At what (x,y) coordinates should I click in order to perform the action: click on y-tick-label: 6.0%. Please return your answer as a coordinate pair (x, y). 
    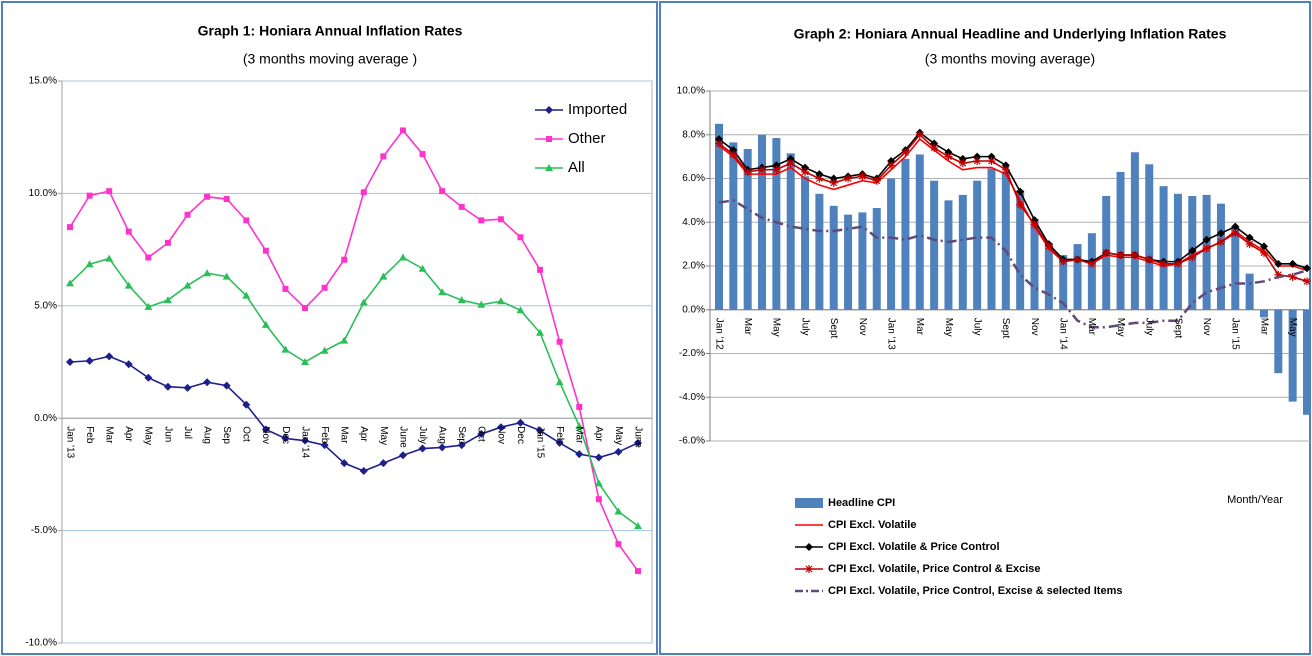
    Looking at the image, I should click on (693, 178).